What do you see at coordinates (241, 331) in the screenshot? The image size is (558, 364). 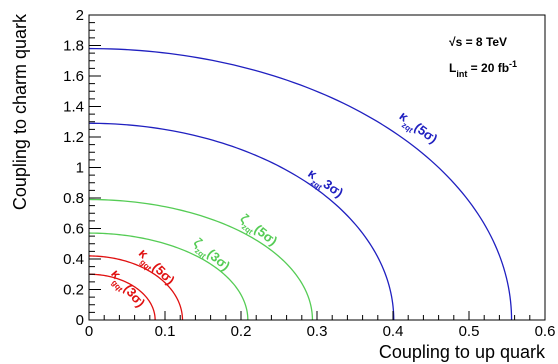 I see `x-tick-label: 0.2` at bounding box center [241, 331].